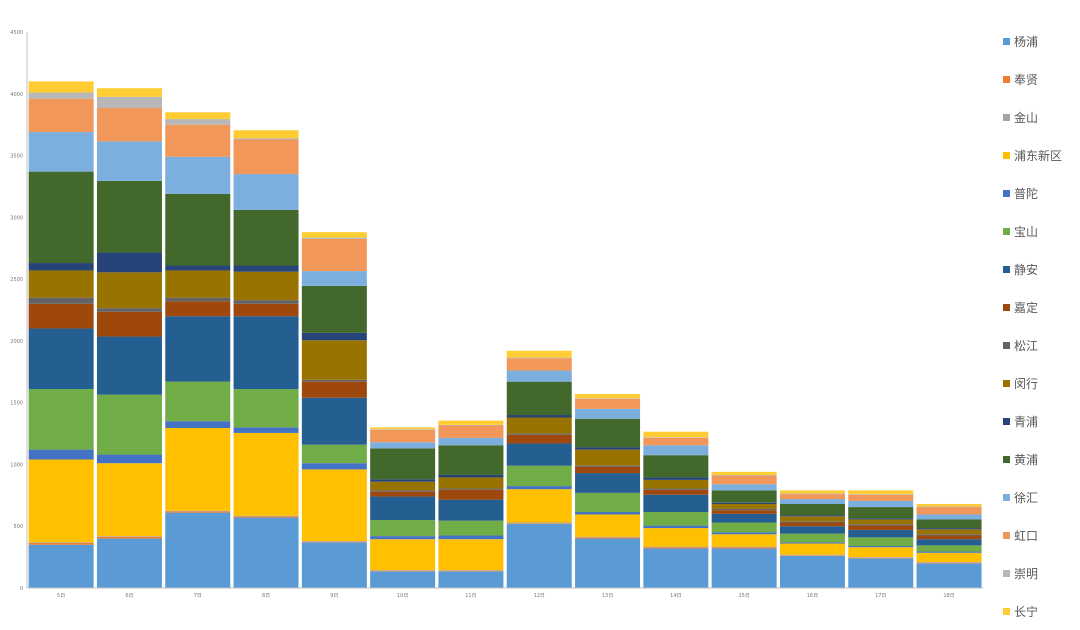 Image resolution: width=1080 pixels, height=630 pixels. What do you see at coordinates (1026, 573) in the screenshot?
I see `legend-label: 崇明` at bounding box center [1026, 573].